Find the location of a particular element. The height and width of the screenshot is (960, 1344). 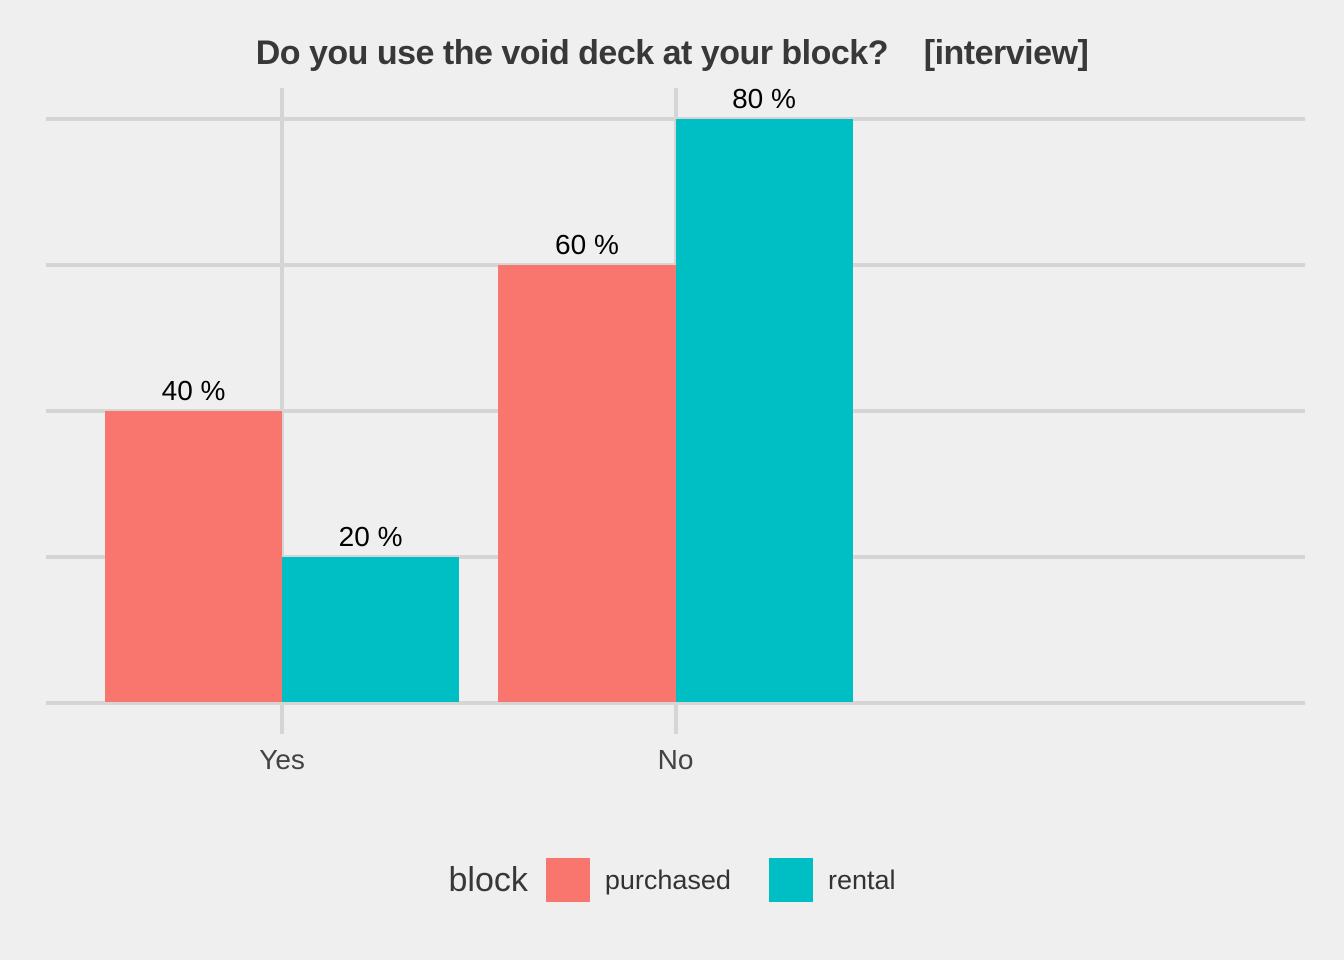

legend-title: block is located at coordinates (488, 879).